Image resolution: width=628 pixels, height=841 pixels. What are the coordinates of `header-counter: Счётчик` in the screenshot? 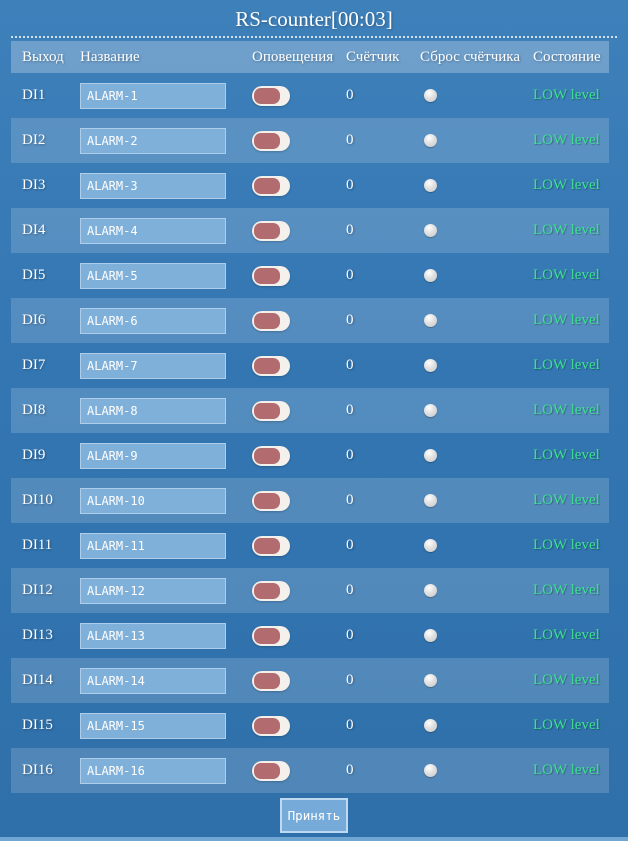 It's located at (373, 56).